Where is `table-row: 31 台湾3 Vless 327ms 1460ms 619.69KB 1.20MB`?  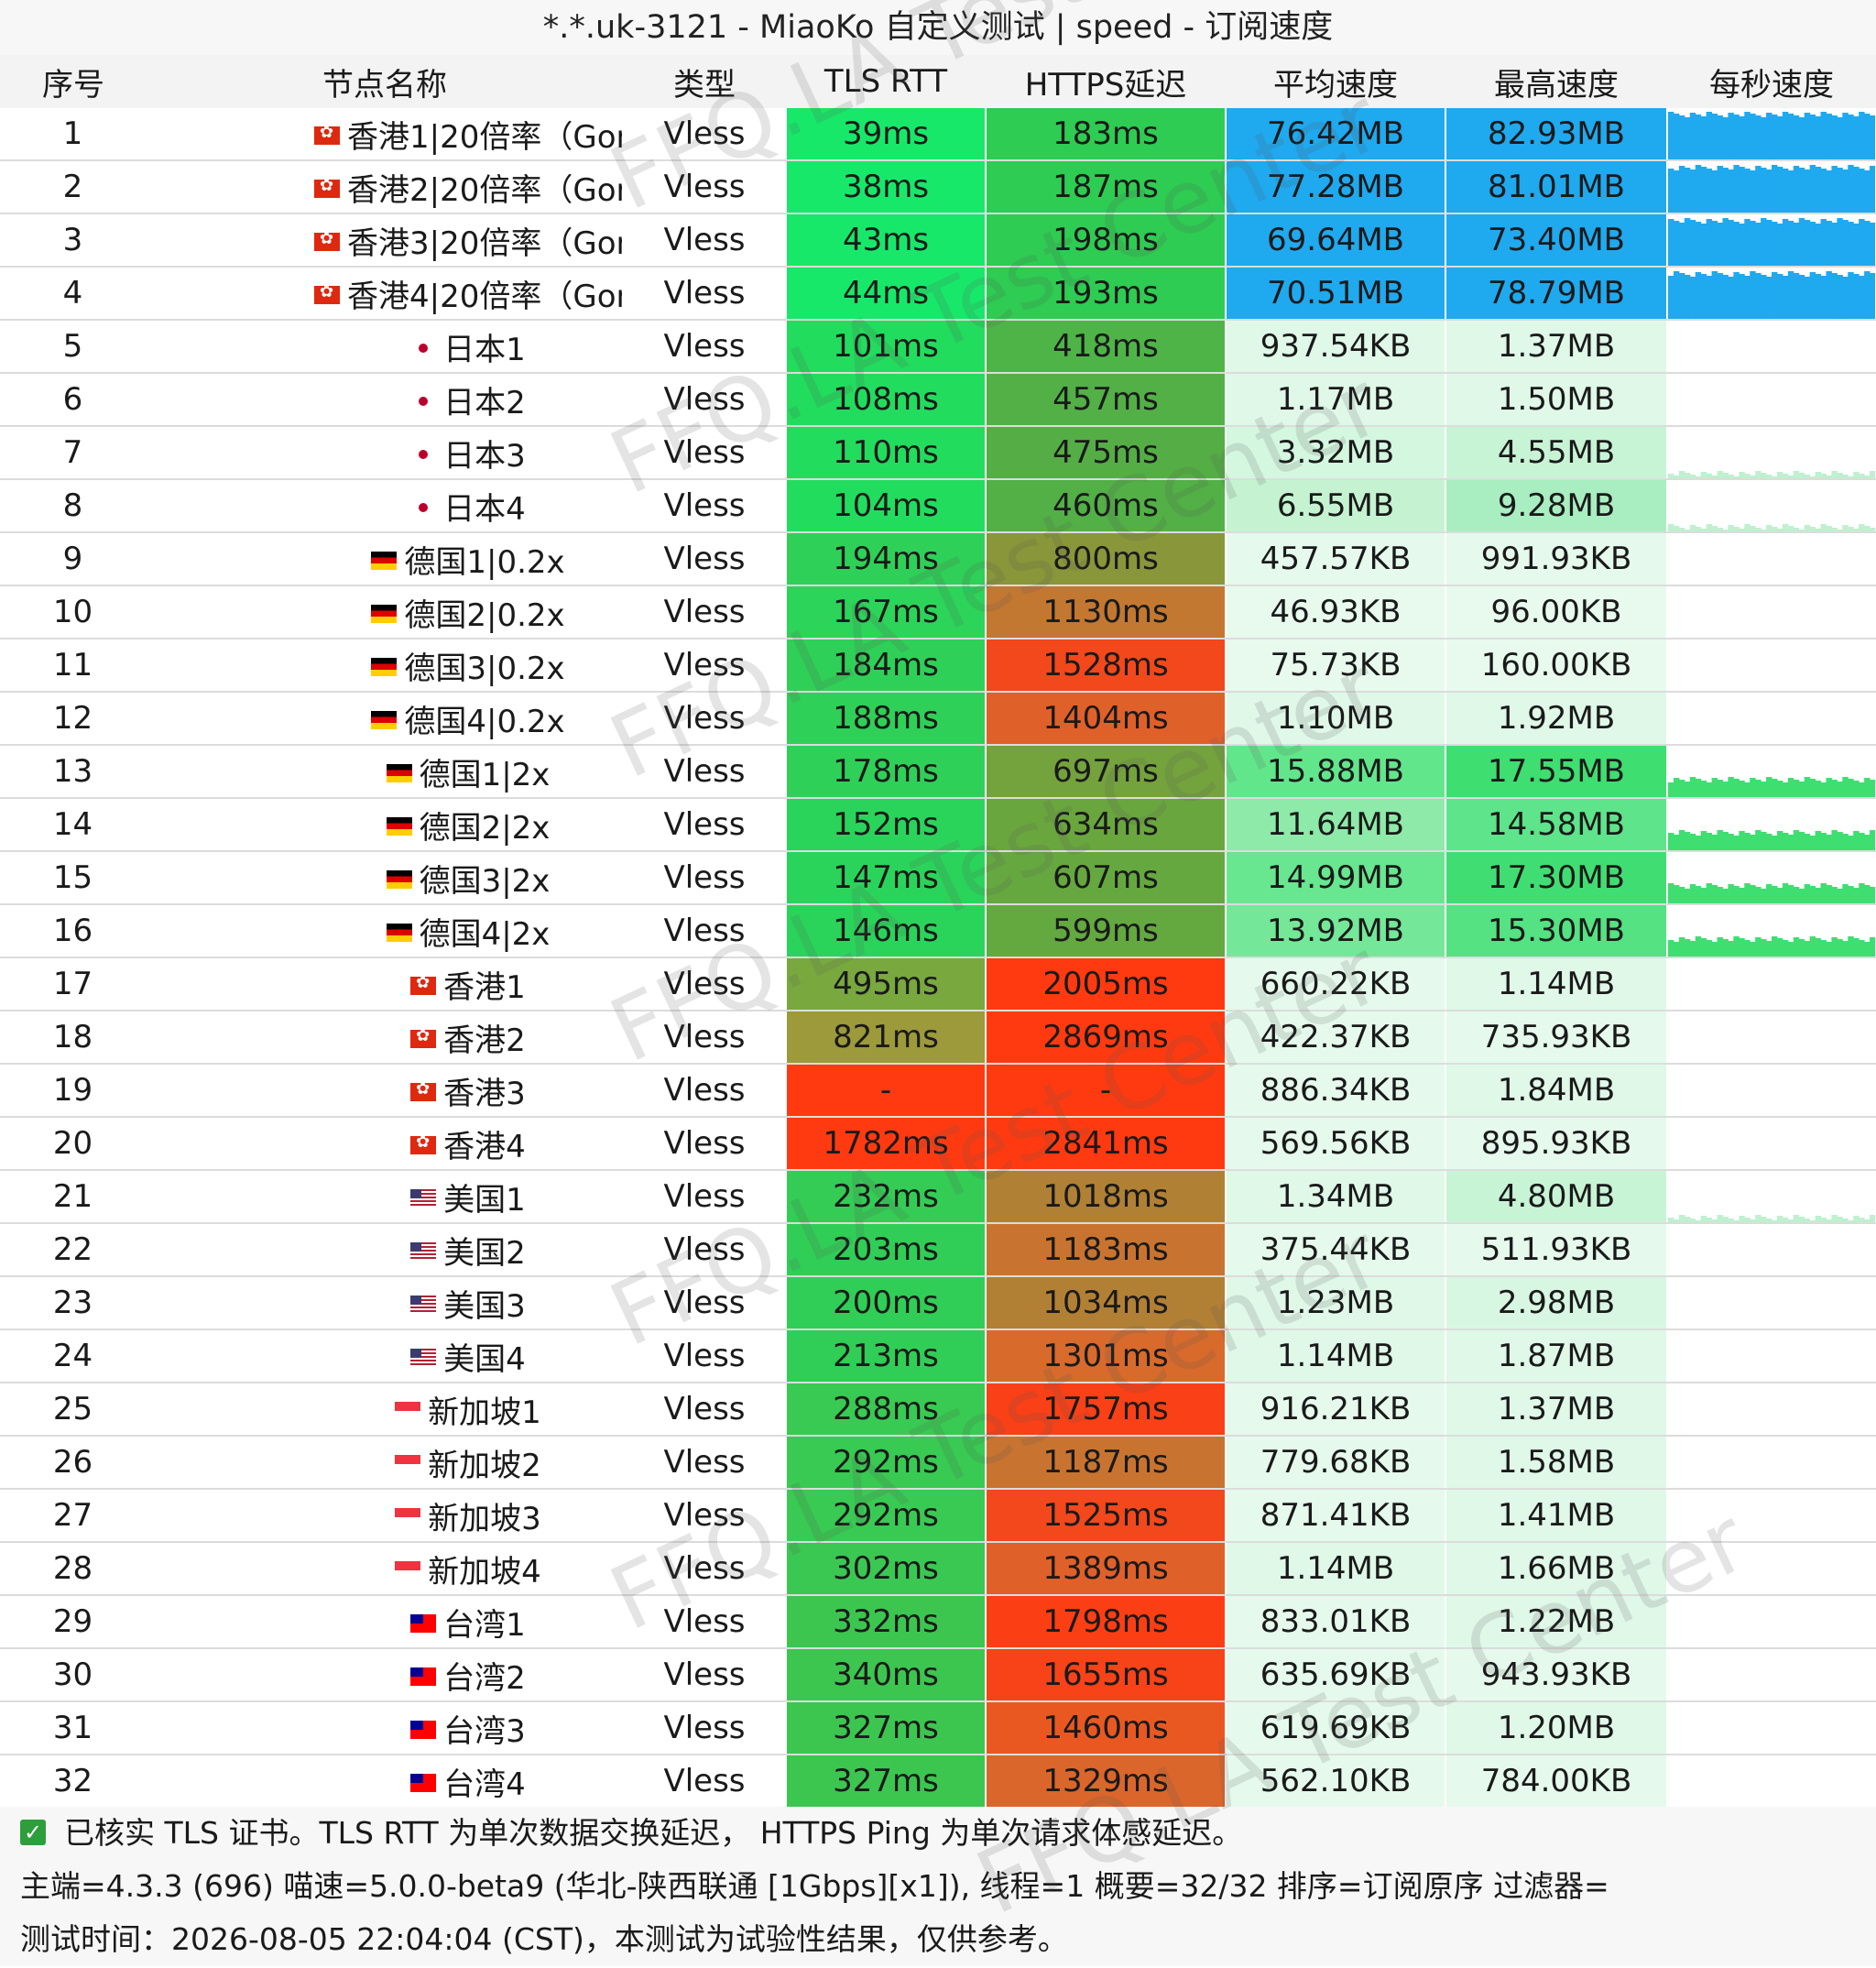 table-row: 31 台湾3 Vless 327ms 1460ms 619.69KB 1.20MB is located at coordinates (938, 1728).